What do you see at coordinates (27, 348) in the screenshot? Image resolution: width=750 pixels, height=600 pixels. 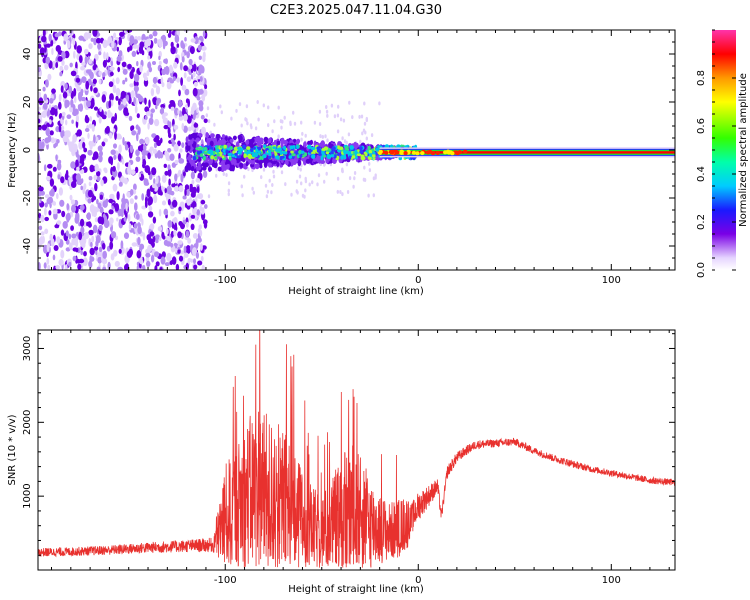 I see `y-tick-label: 3000` at bounding box center [27, 348].